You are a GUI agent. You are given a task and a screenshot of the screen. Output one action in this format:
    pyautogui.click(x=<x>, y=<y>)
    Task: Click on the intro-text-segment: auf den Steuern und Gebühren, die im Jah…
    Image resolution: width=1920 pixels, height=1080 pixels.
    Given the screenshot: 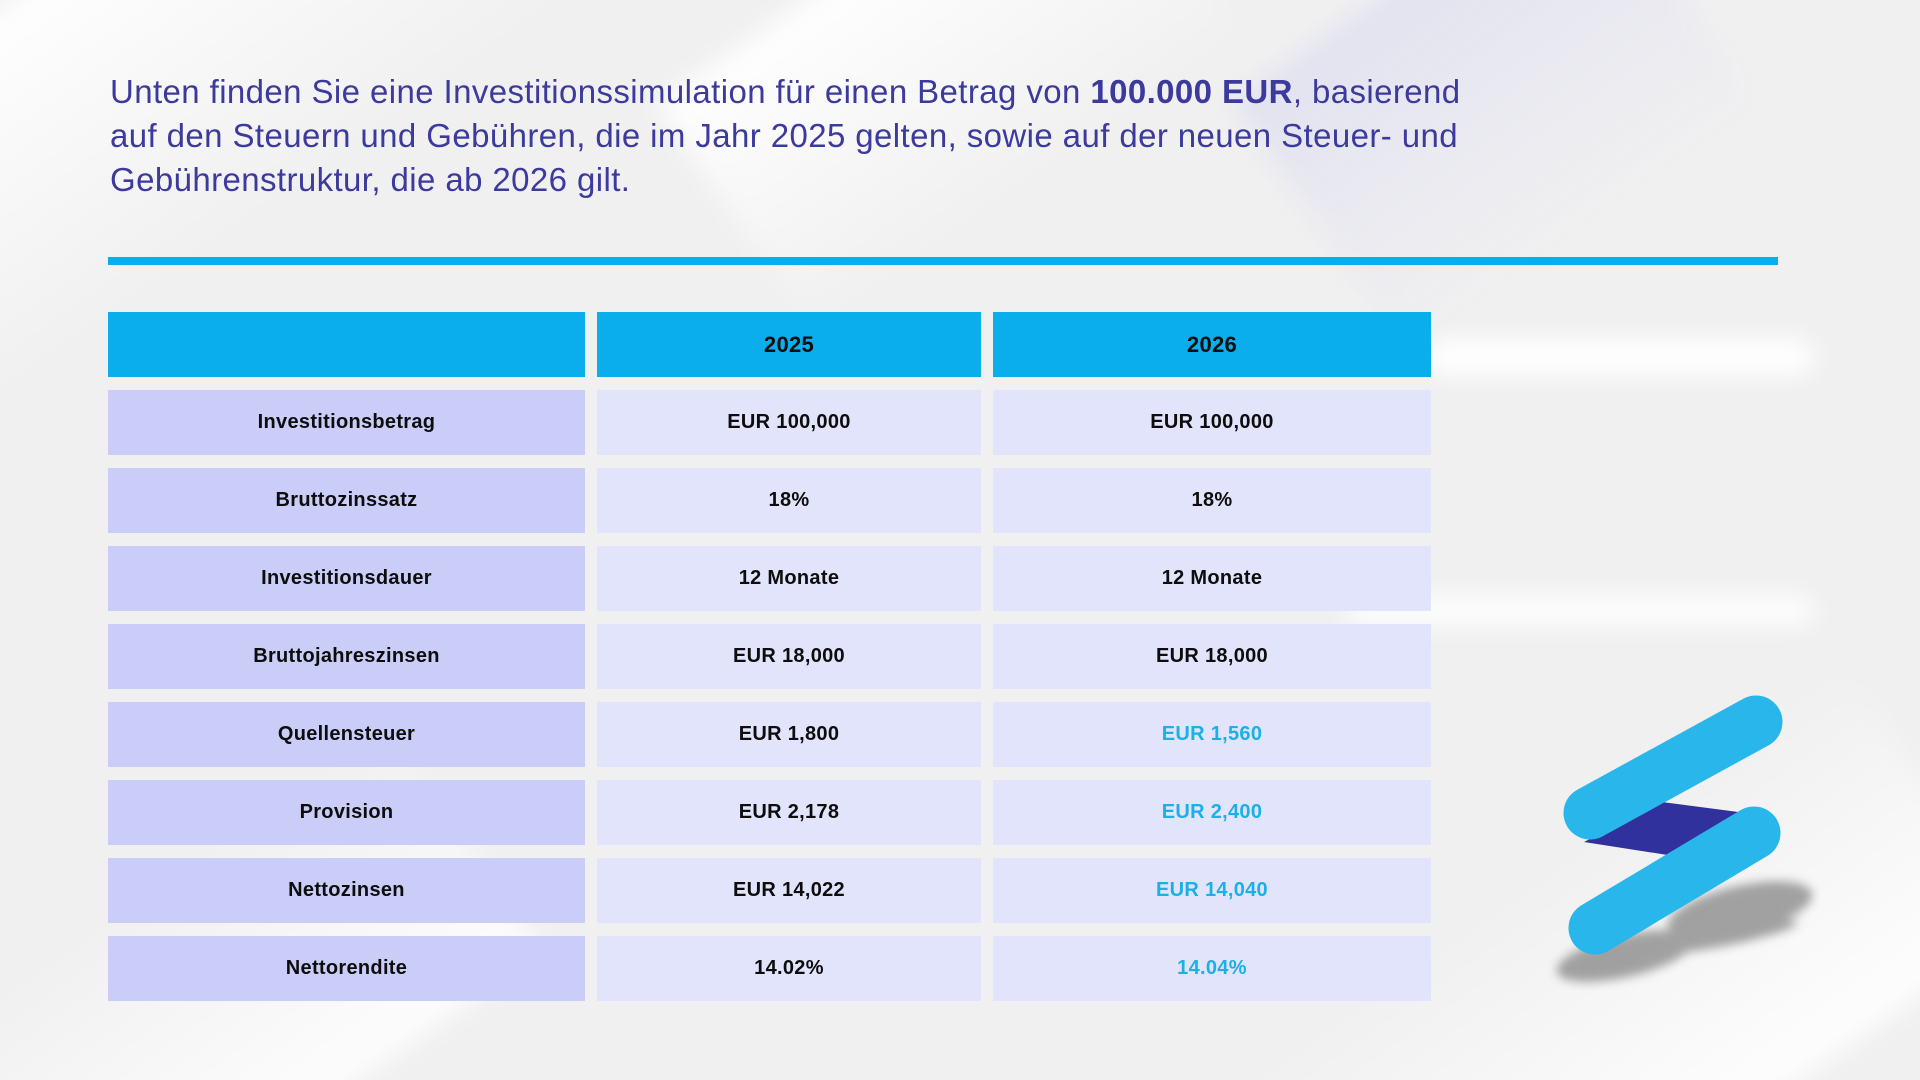 What is the action you would take?
    pyautogui.click(x=784, y=135)
    